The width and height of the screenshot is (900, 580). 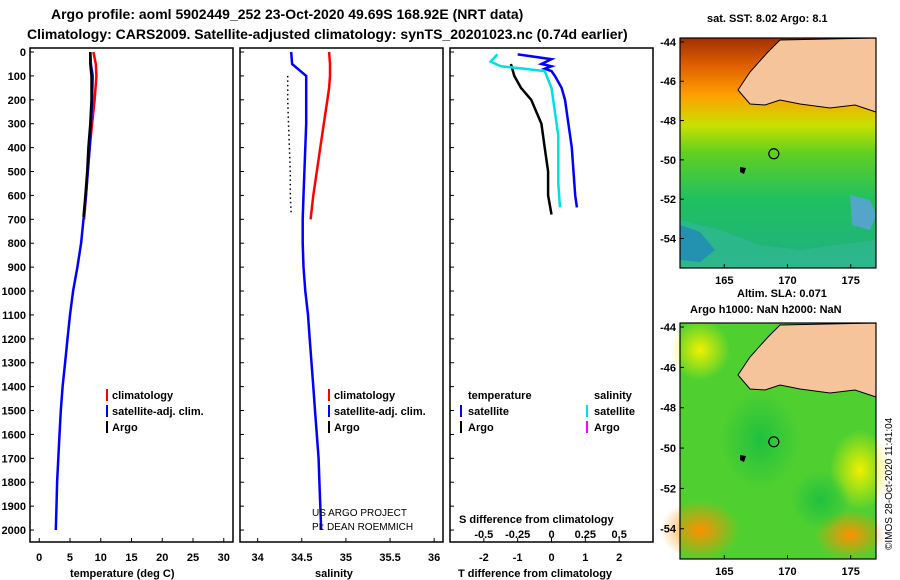 What do you see at coordinates (863, 212) in the screenshot?
I see `sst-cold-patch-east` at bounding box center [863, 212].